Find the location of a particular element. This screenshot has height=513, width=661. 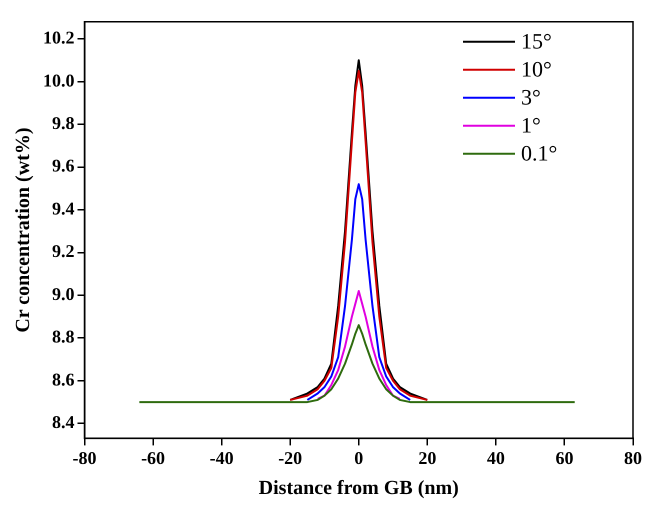

x-tick-label: -40 is located at coordinates (222, 458).